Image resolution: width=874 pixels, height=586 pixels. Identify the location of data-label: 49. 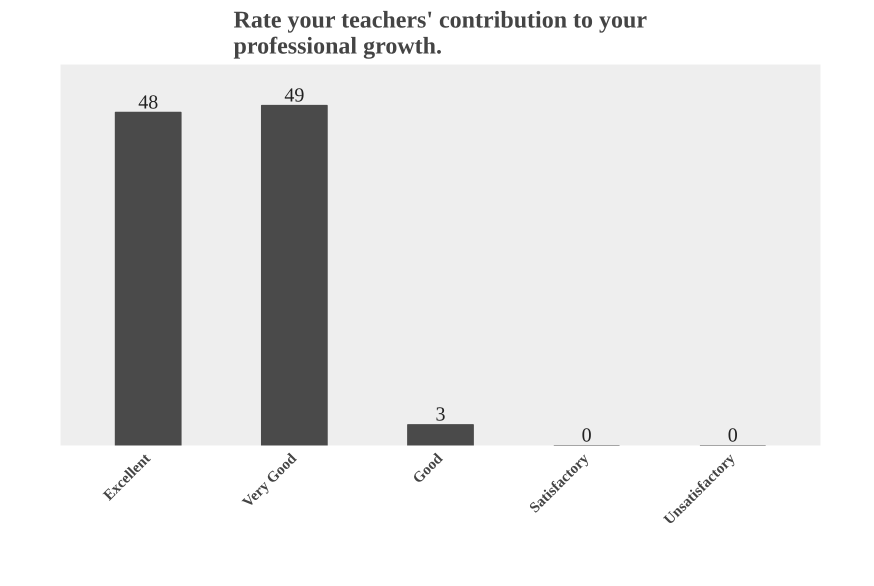
(294, 95).